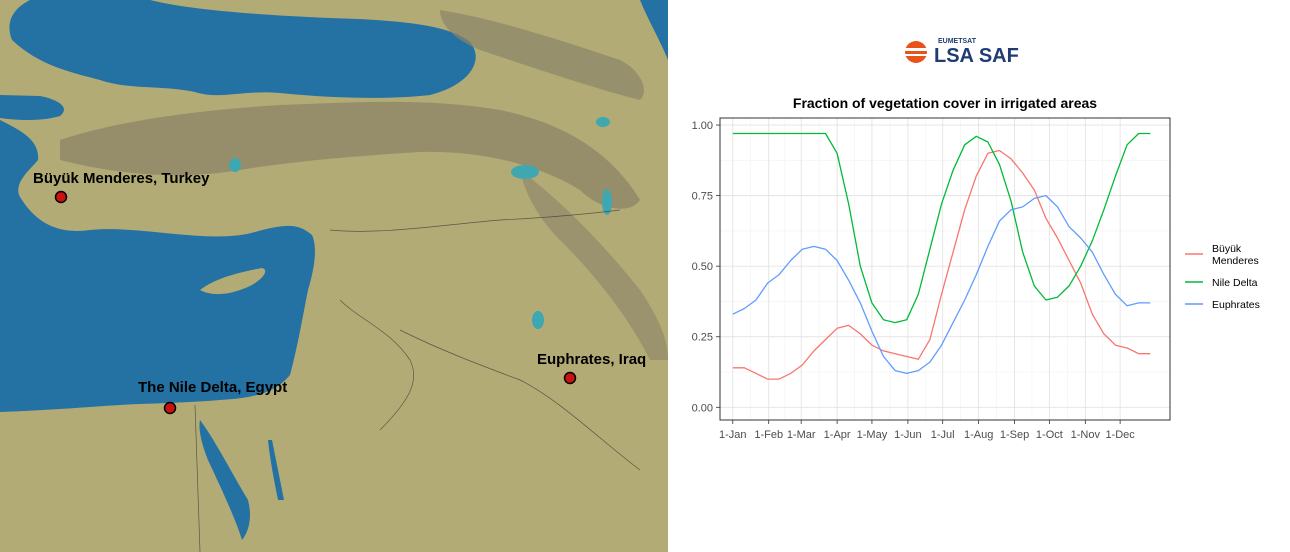  I want to click on logo-name: LSA SAF, so click(976, 55).